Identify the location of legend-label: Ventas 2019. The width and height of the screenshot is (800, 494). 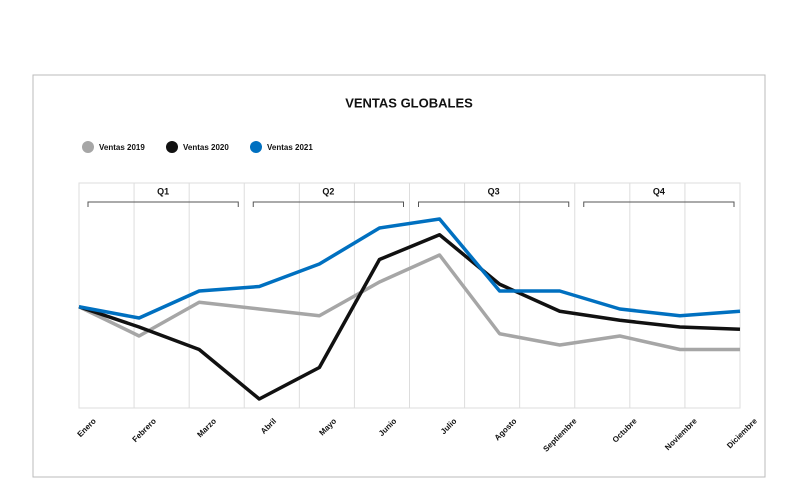
(122, 147).